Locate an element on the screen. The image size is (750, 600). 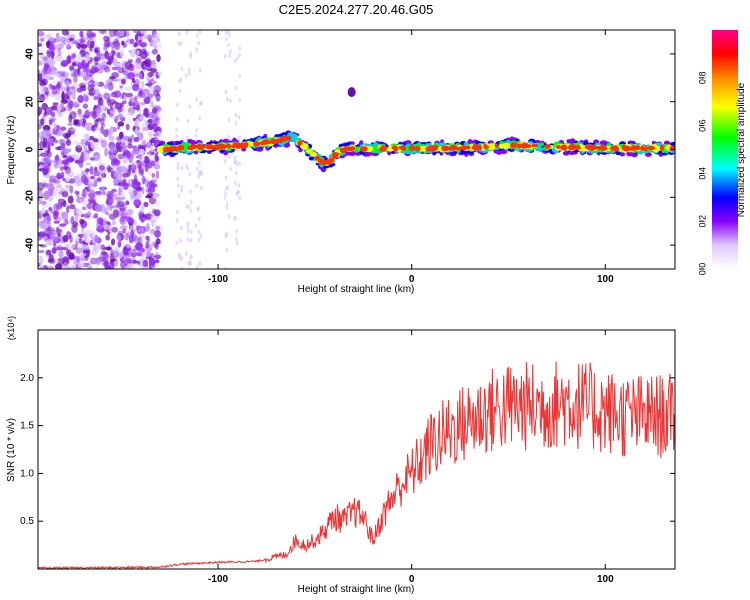
isolated-blob is located at coordinates (351, 92).